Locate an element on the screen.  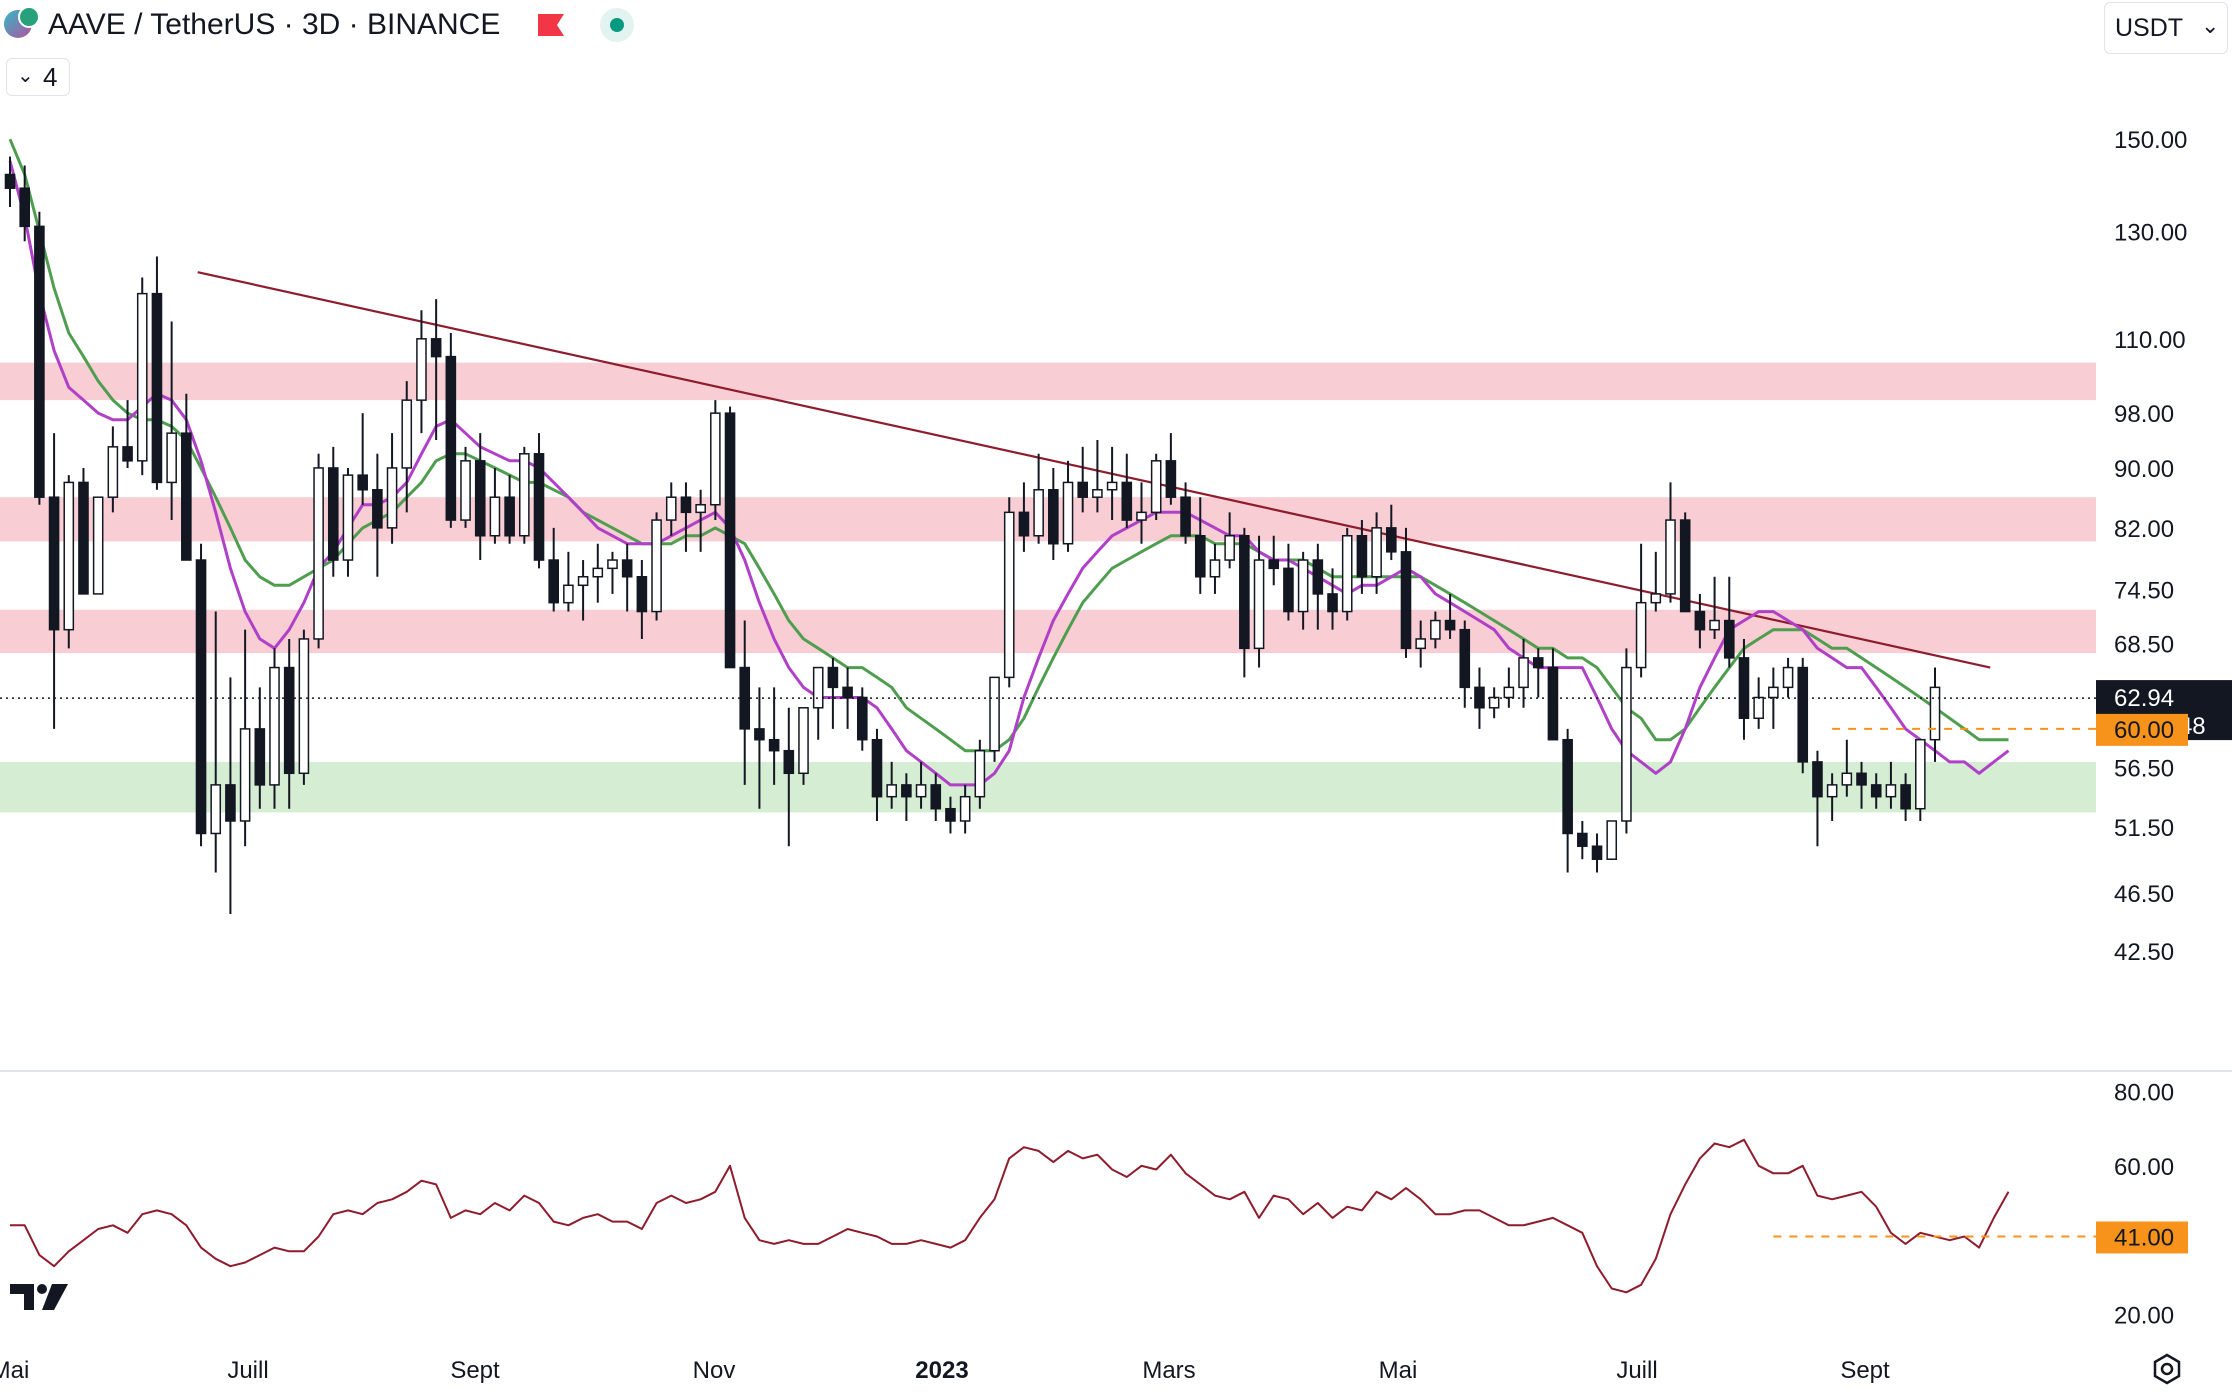
oscillator-line is located at coordinates (1010, 1216).